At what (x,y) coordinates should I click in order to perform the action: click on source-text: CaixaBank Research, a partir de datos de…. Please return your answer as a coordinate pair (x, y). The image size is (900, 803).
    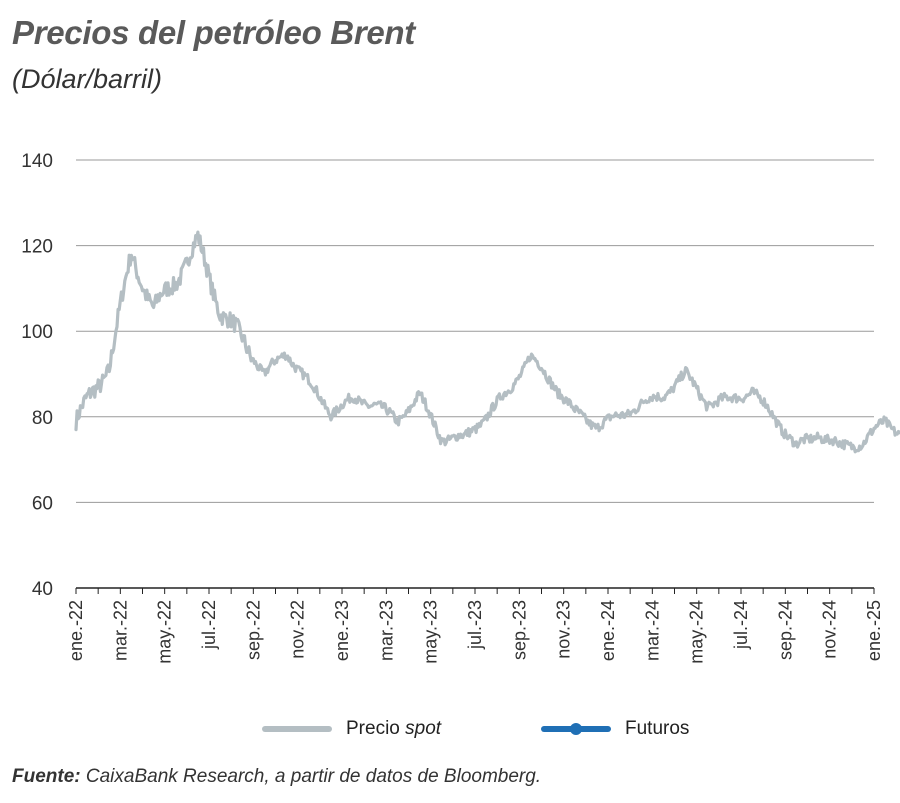
    Looking at the image, I should click on (313, 776).